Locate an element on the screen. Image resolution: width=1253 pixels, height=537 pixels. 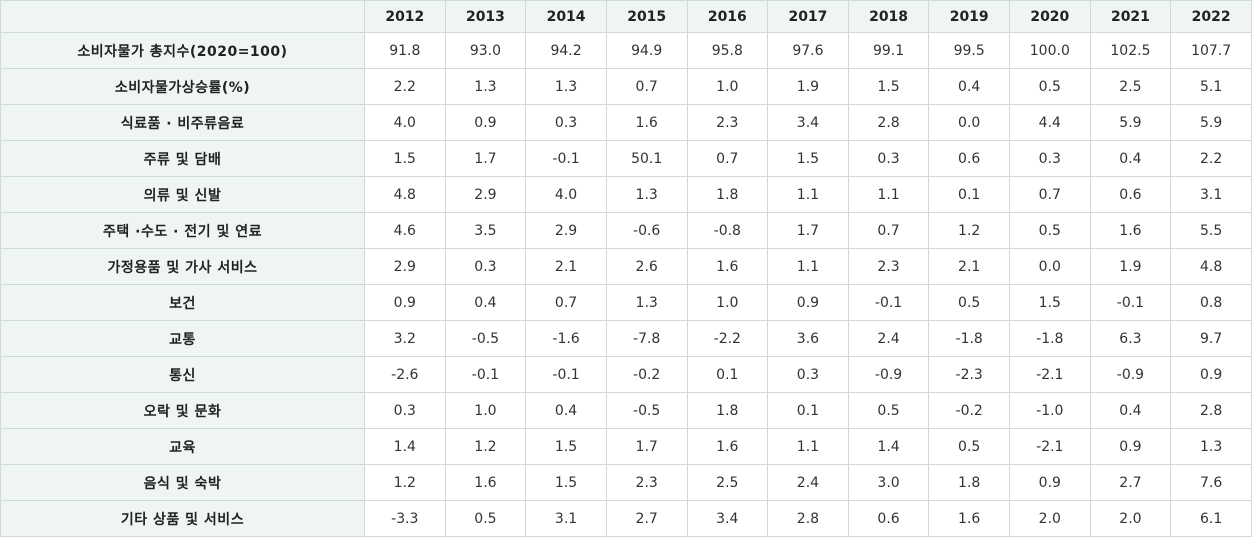
table-row: 보건 0.9 0.4 0.7 1.3 1.0 0.9 -0.1 0.5 1.5 -0.1 0.8 is located at coordinates (626, 302).